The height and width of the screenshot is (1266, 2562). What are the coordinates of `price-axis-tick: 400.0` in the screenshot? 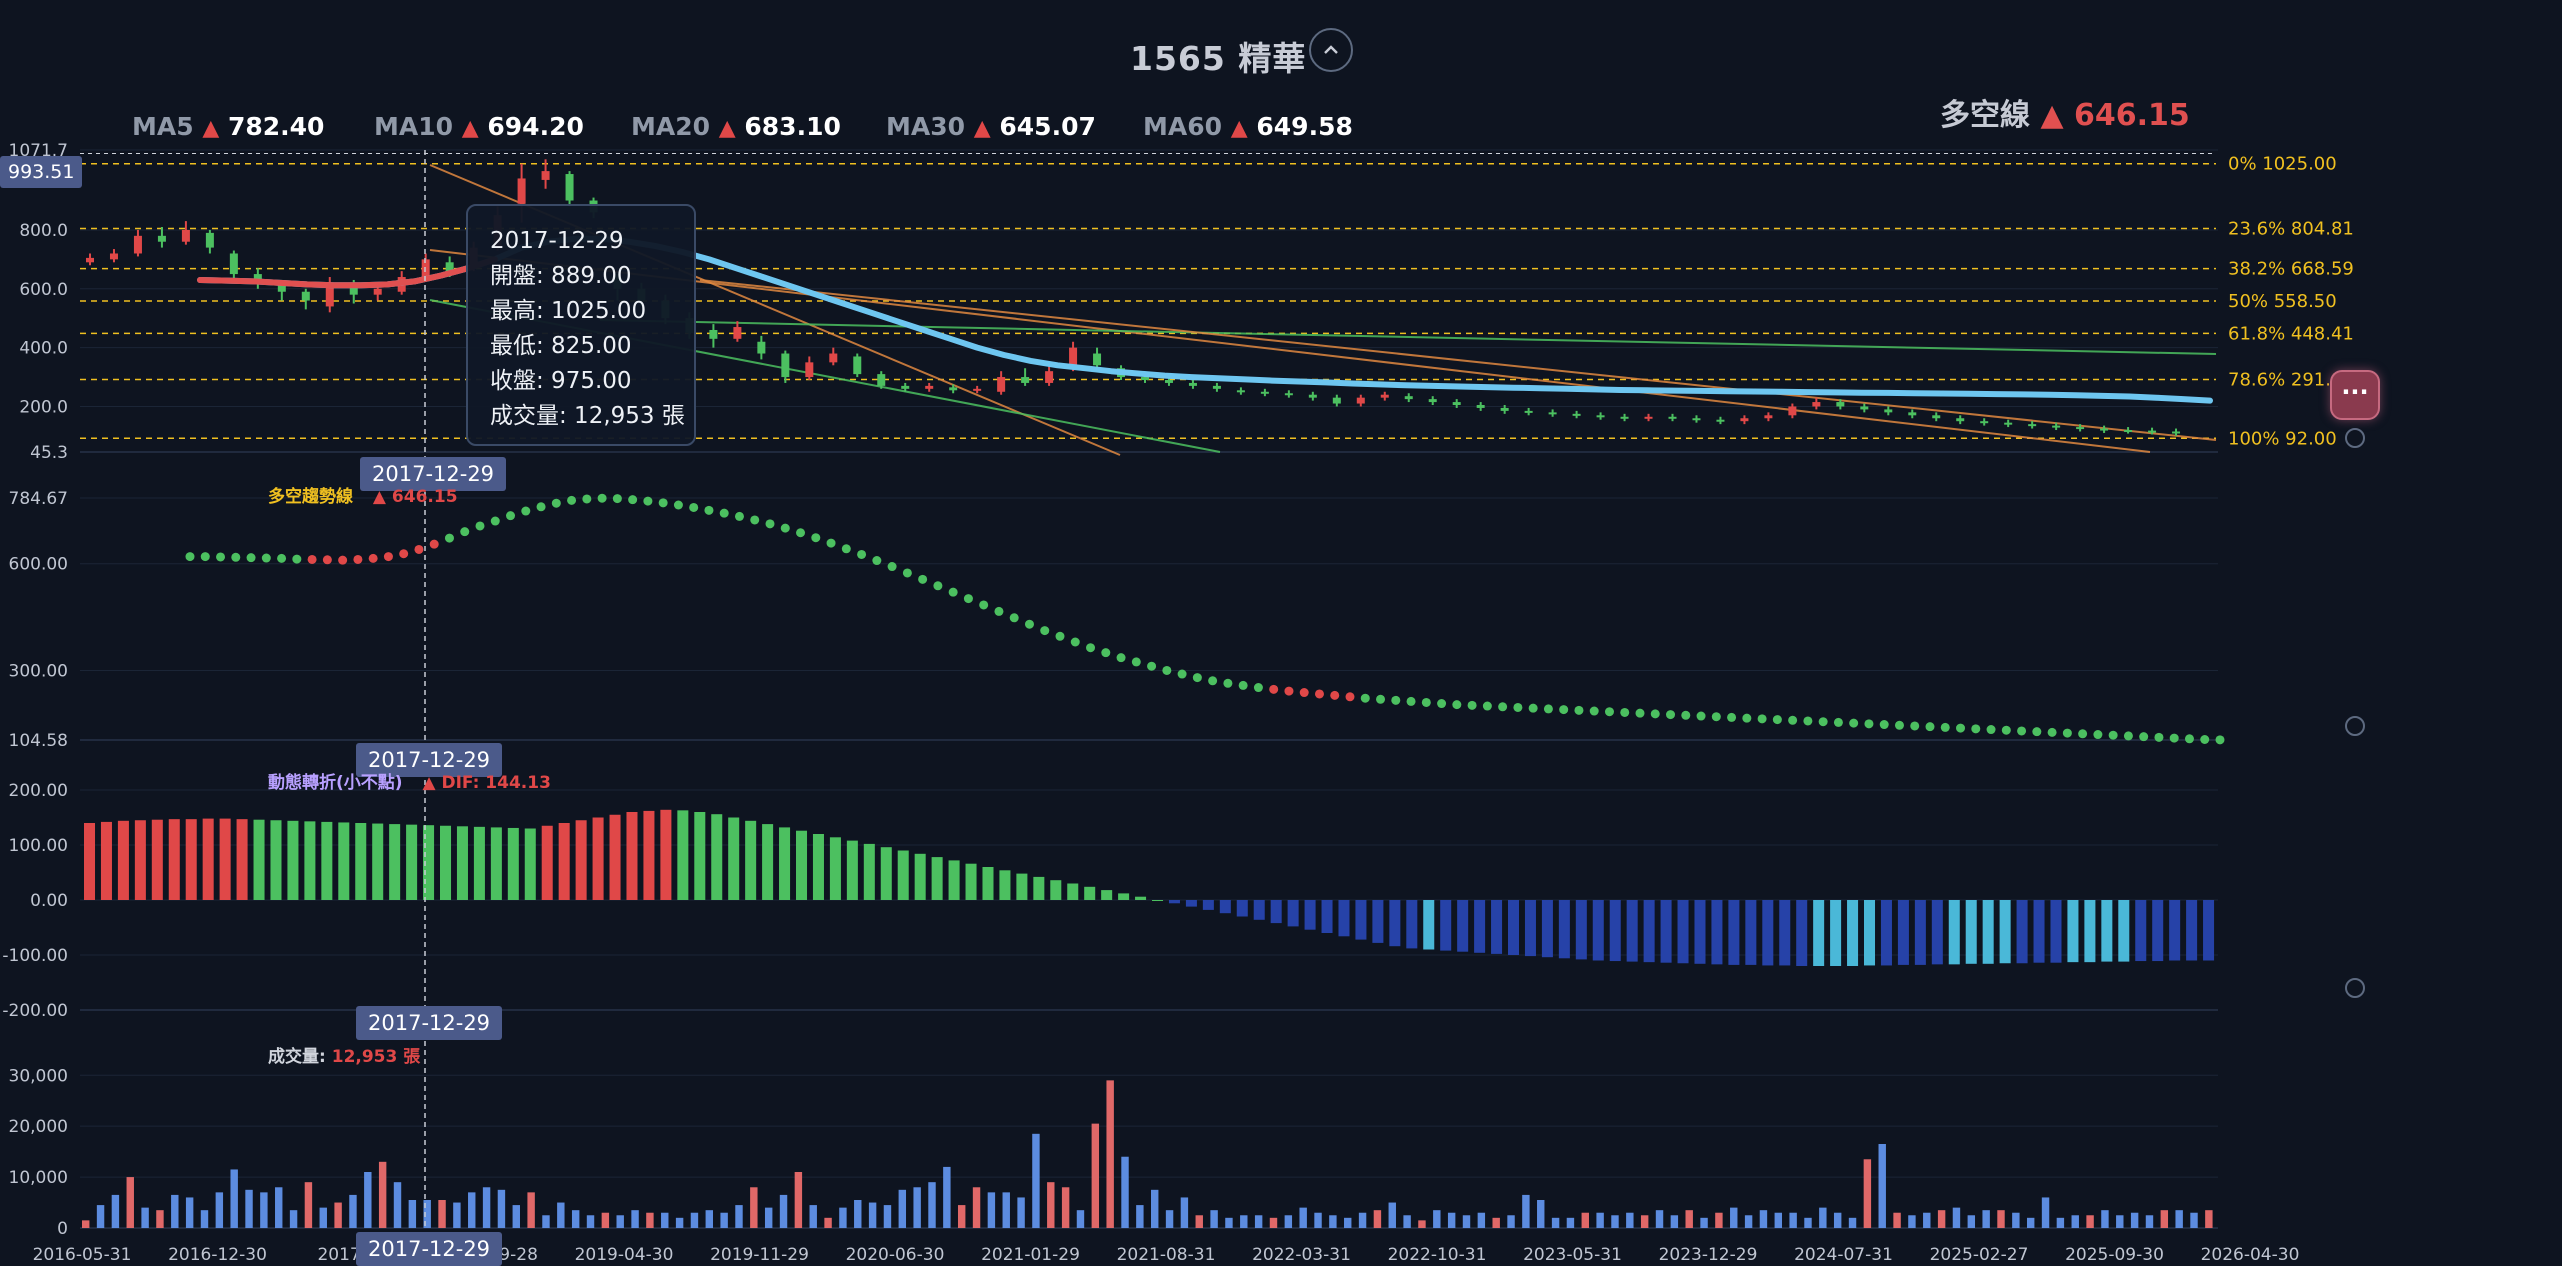 It's located at (43, 349).